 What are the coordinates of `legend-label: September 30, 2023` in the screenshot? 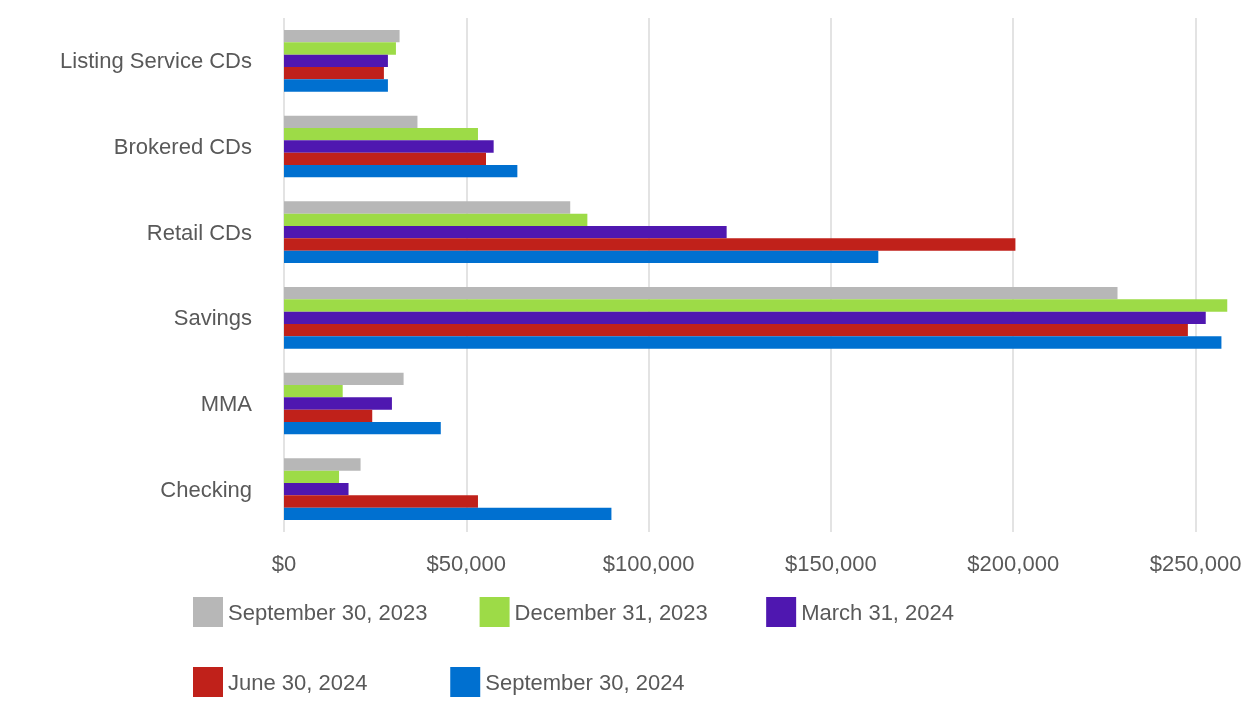 It's located at (334, 612).